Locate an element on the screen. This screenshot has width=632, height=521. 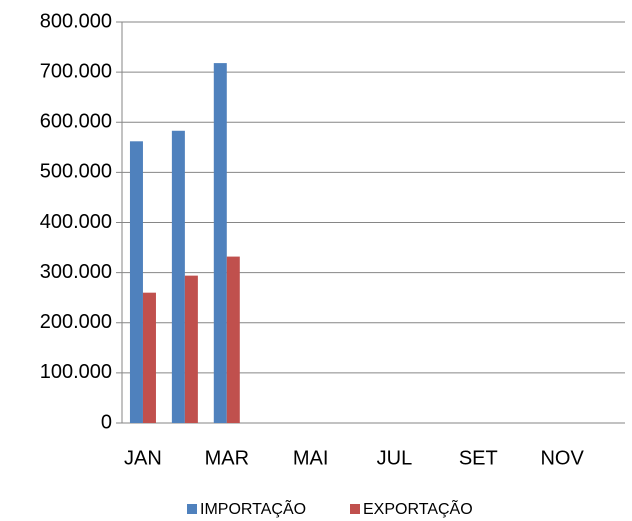
x-tick-label: JAN is located at coordinates (143, 458).